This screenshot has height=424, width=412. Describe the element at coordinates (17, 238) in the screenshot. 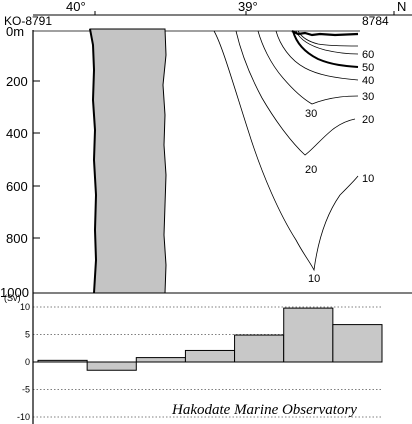

I see `depth-label-800: 800` at that location.